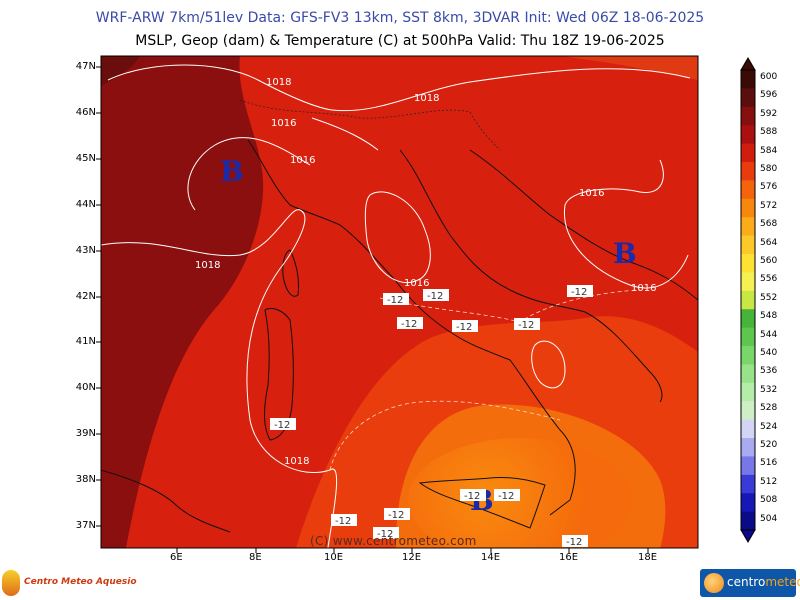 This screenshot has height=600, width=800. Describe the element at coordinates (769, 224) in the screenshot. I see `colorbar-level-label: 568` at that location.